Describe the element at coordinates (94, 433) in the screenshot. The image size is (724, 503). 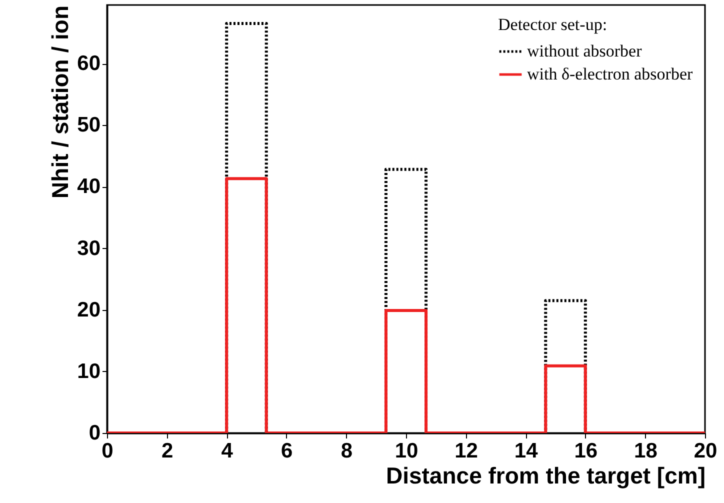
I see `y-tick-label: 0` at that location.